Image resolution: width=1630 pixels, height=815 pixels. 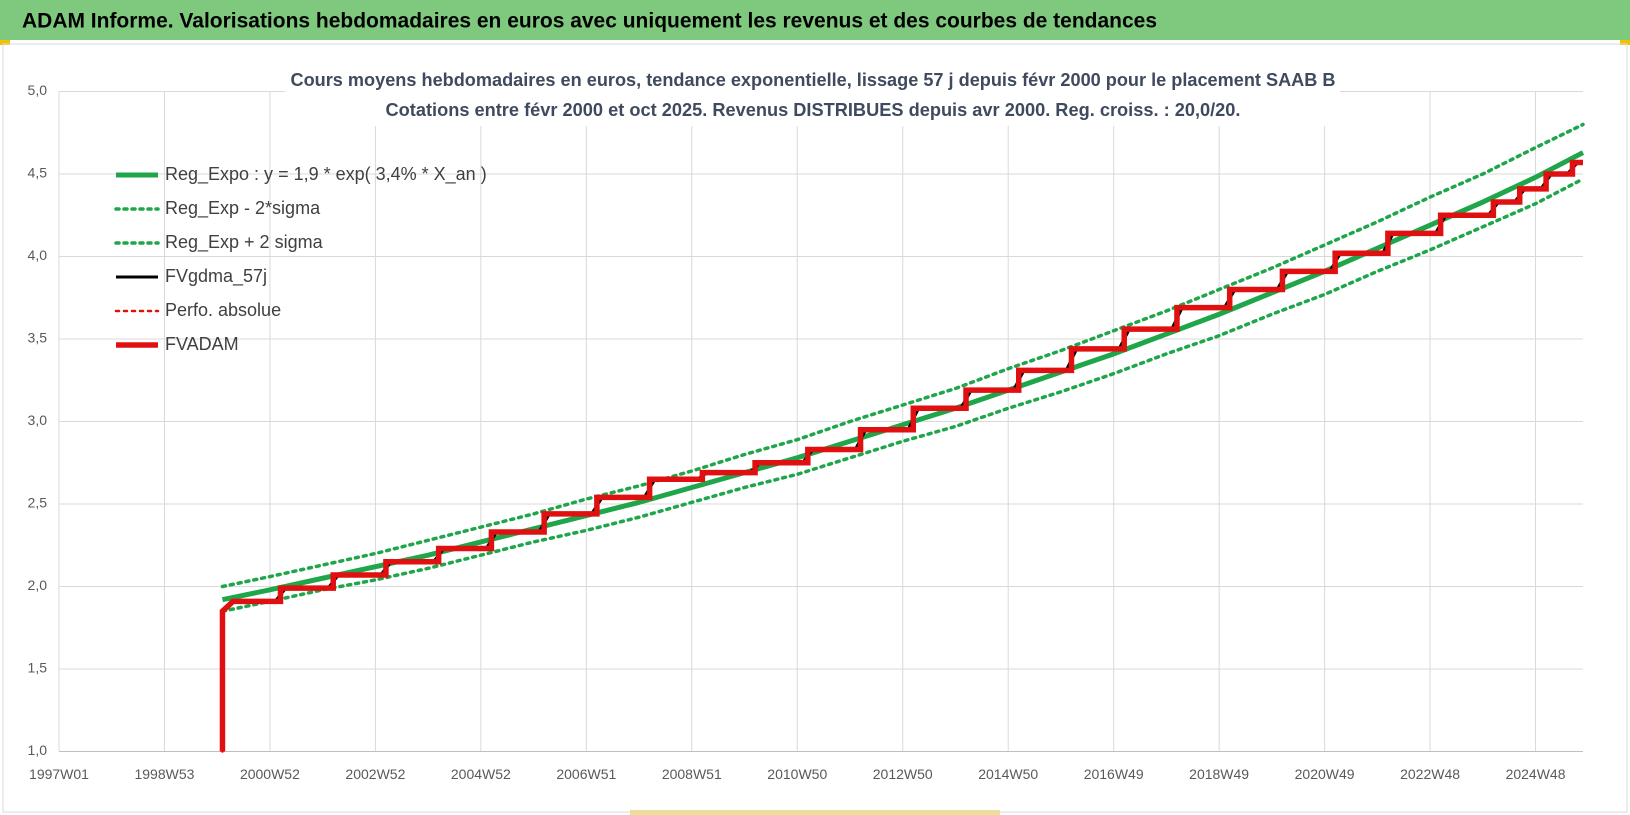 What do you see at coordinates (692, 774) in the screenshot?
I see `x-tick-label: 2008W51` at bounding box center [692, 774].